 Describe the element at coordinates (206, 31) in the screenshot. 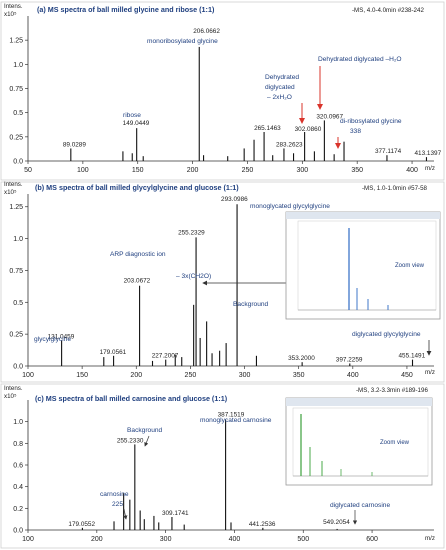

I see `peak-label: 206.0662` at that location.